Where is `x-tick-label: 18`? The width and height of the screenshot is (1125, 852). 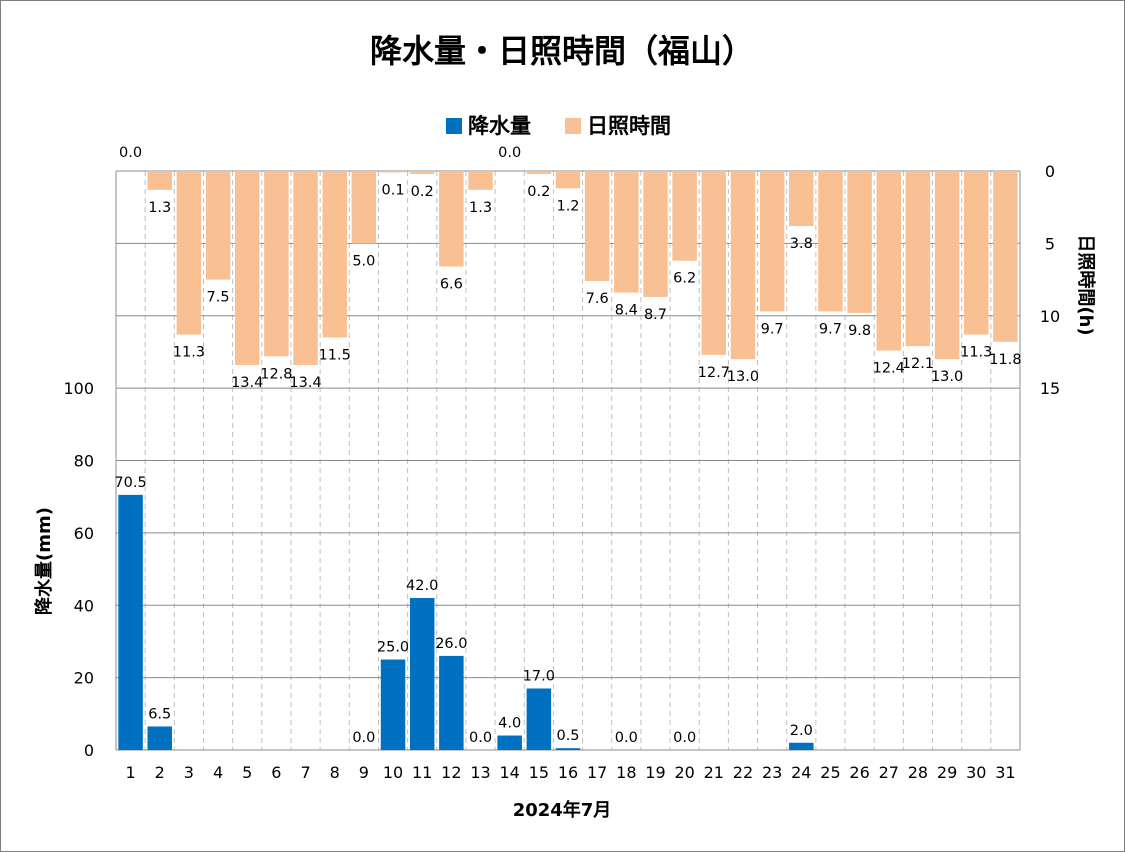
x-tick-label: 18 is located at coordinates (626, 772).